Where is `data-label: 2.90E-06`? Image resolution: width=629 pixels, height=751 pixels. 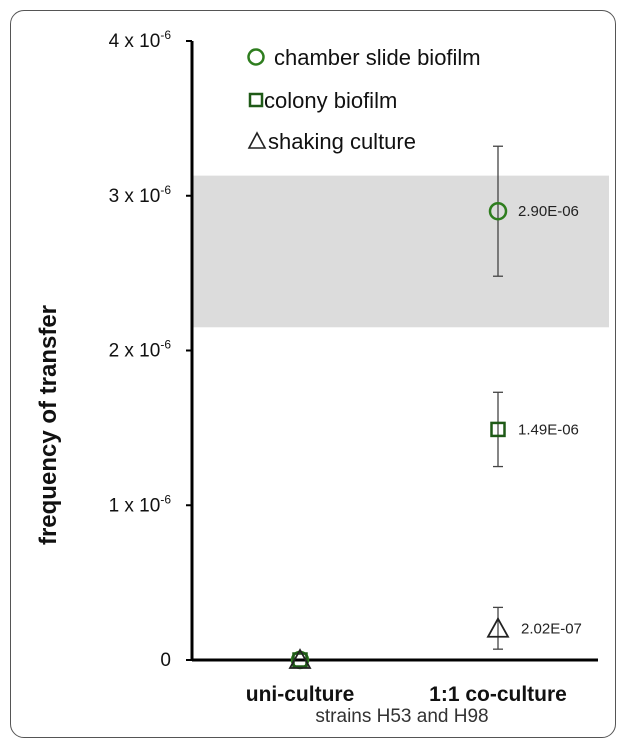 data-label: 2.90E-06 is located at coordinates (548, 211).